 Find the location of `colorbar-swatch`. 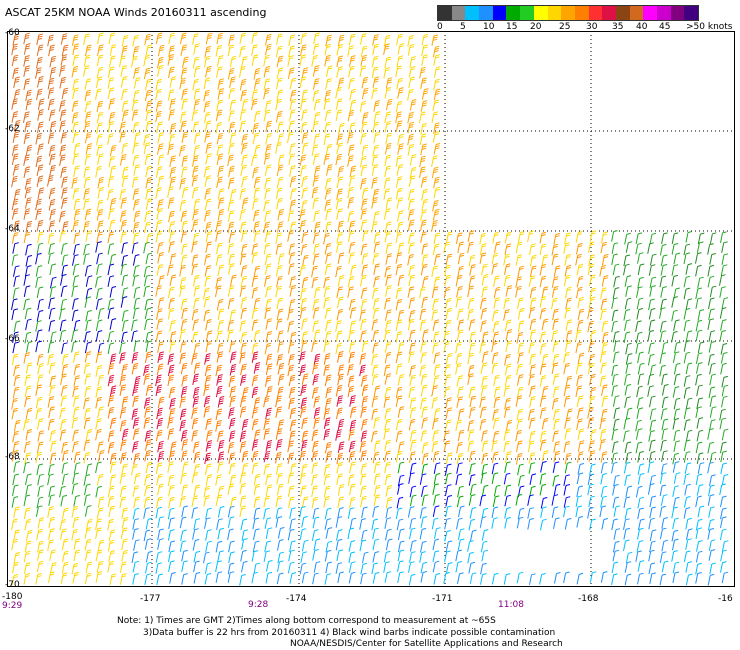

colorbar-swatch is located at coordinates (513, 13).